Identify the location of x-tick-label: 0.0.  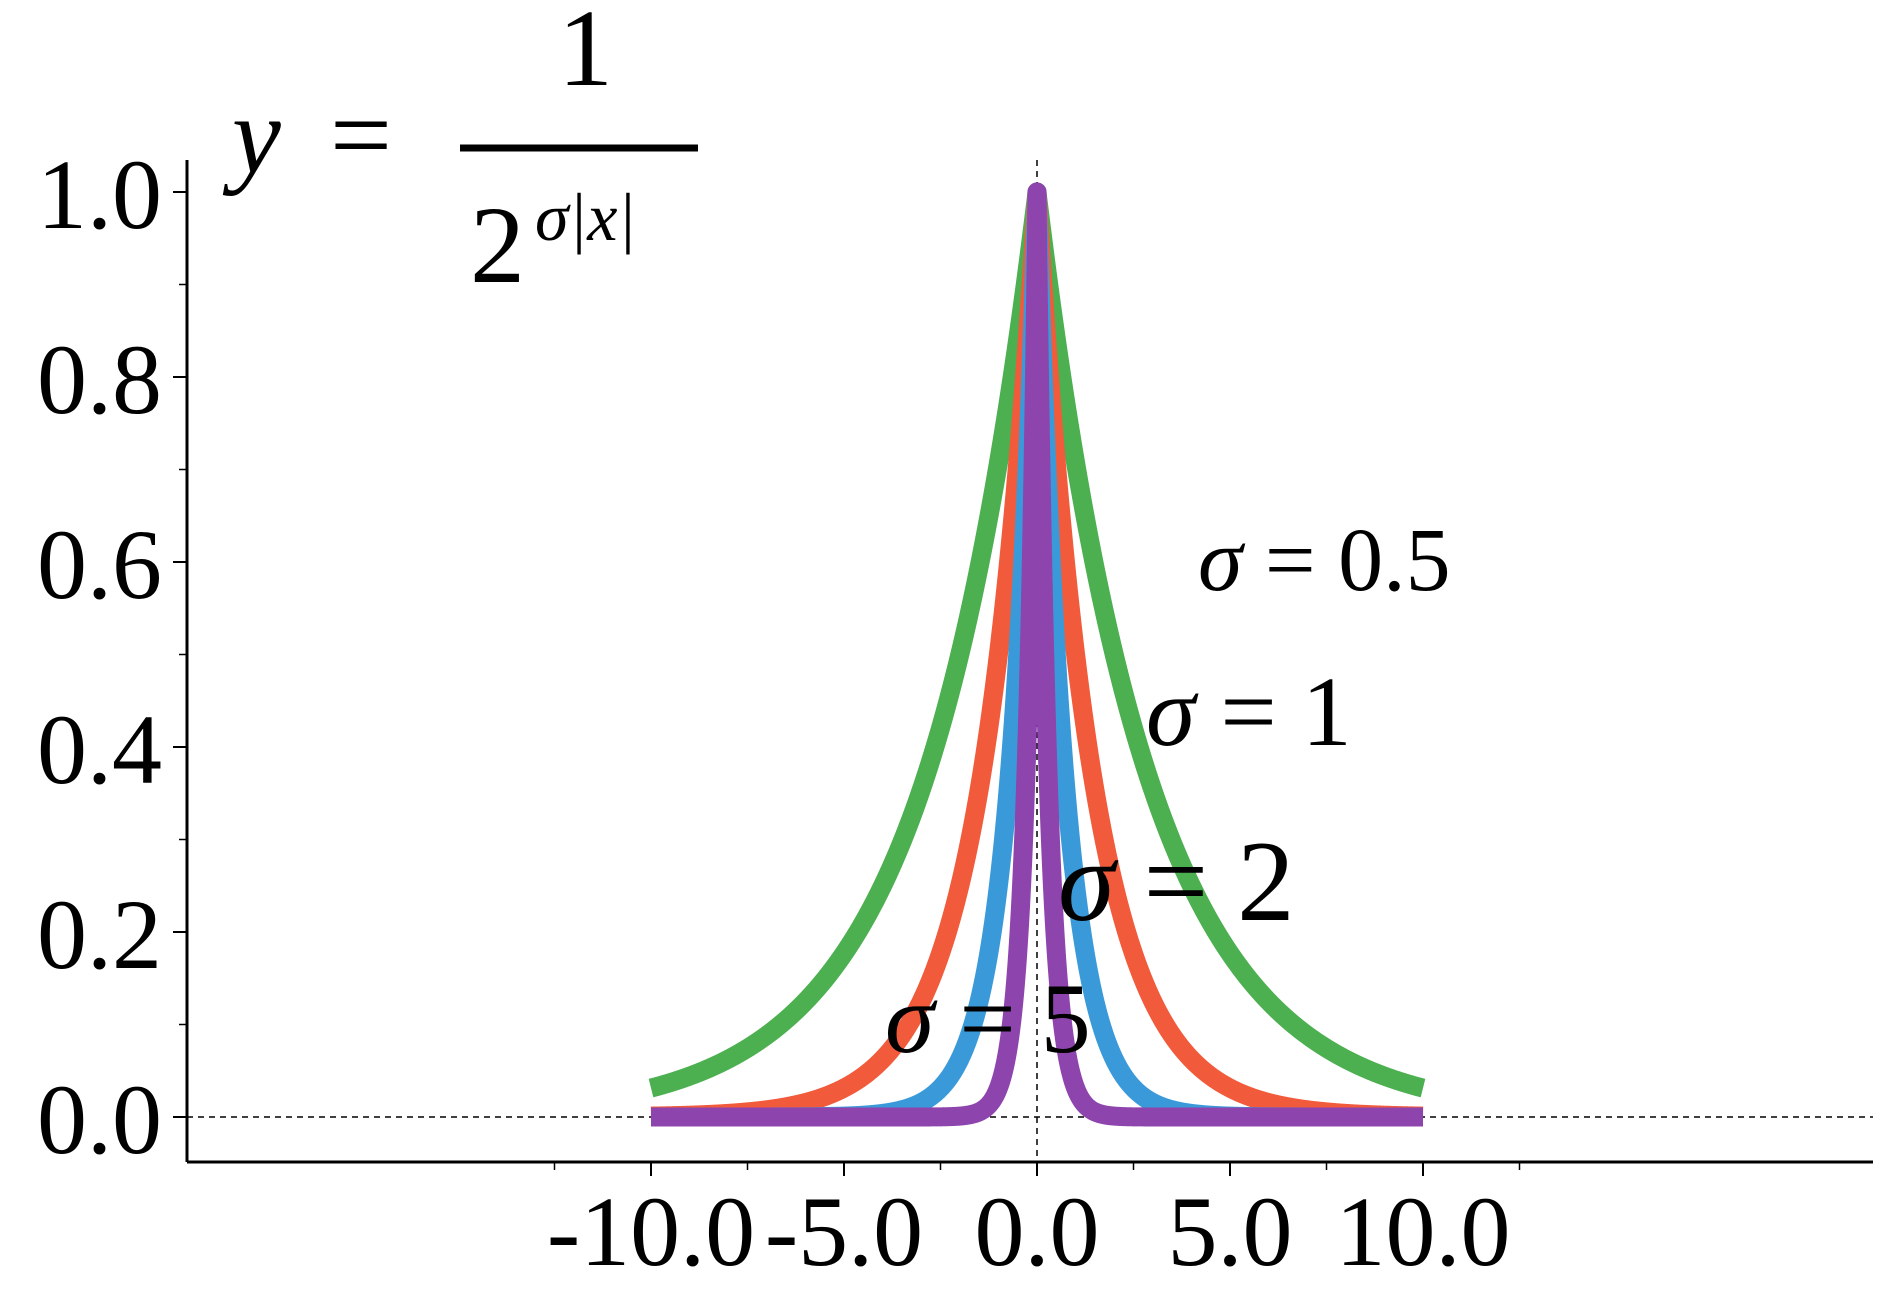
(1037, 1231).